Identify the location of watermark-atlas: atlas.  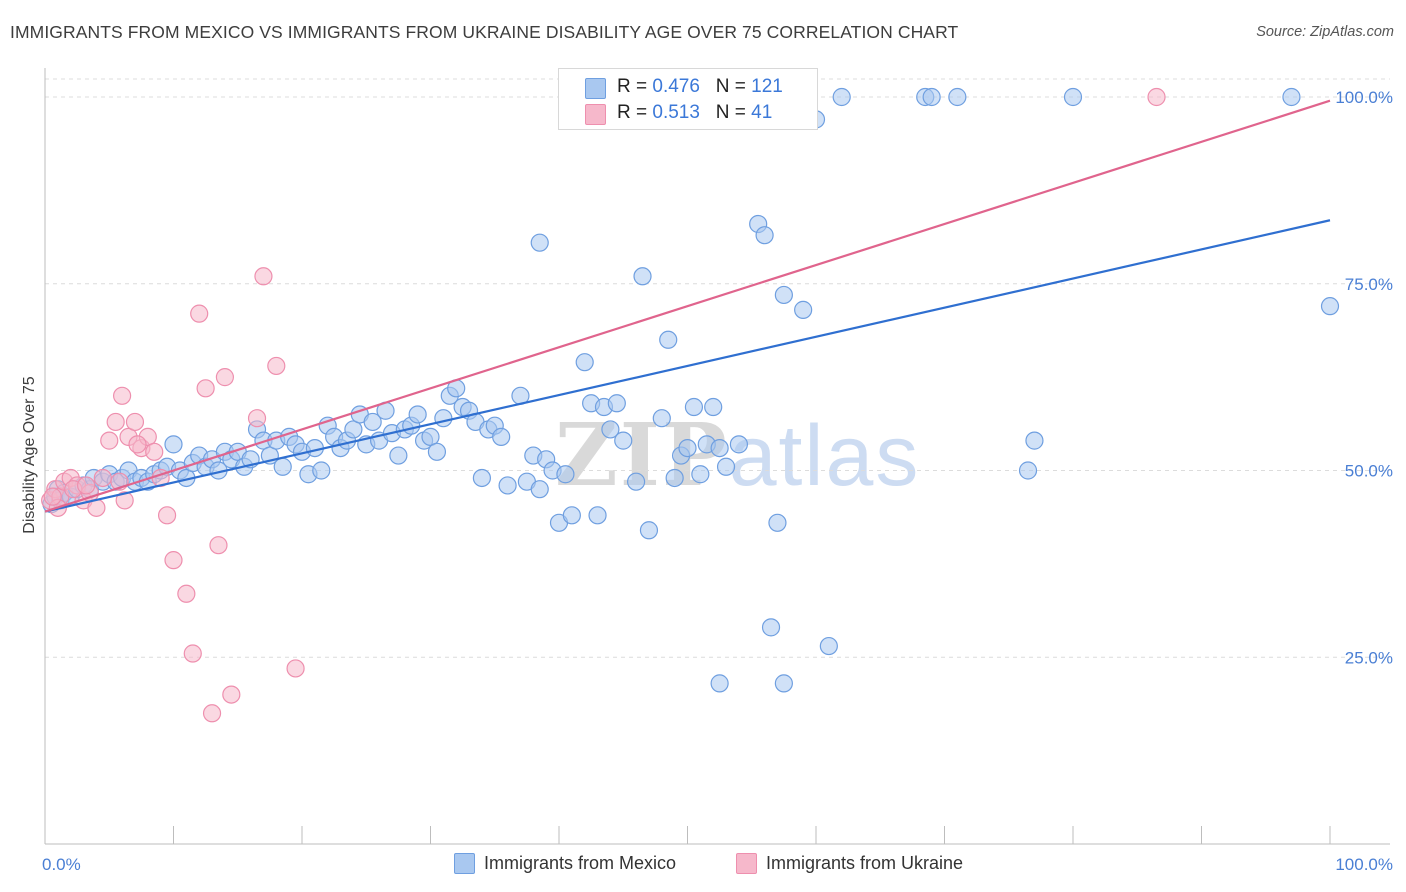
(824, 456).